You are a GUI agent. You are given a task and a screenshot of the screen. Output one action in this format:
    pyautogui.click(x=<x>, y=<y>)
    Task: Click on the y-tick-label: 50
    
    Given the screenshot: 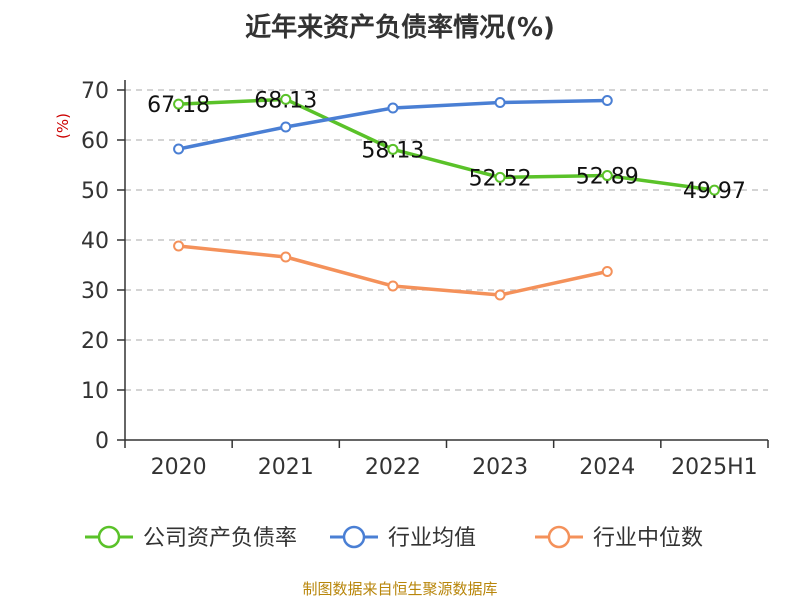 What is the action you would take?
    pyautogui.click(x=95, y=191)
    